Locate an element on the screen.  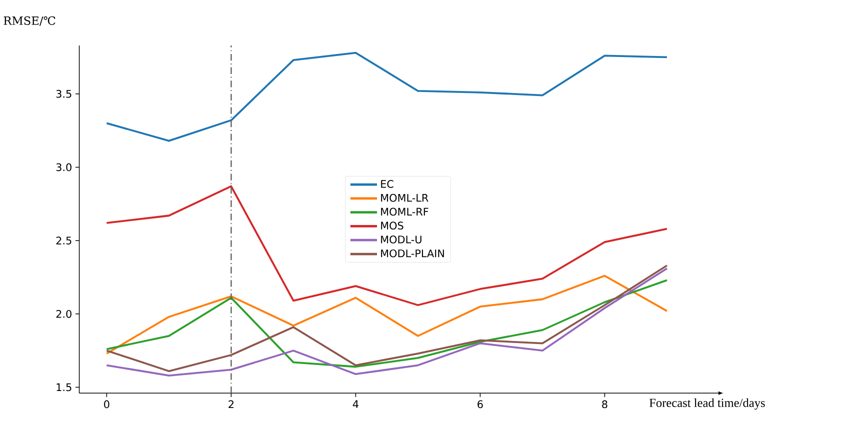
y-tick-label: 2.0 is located at coordinates (64, 314).